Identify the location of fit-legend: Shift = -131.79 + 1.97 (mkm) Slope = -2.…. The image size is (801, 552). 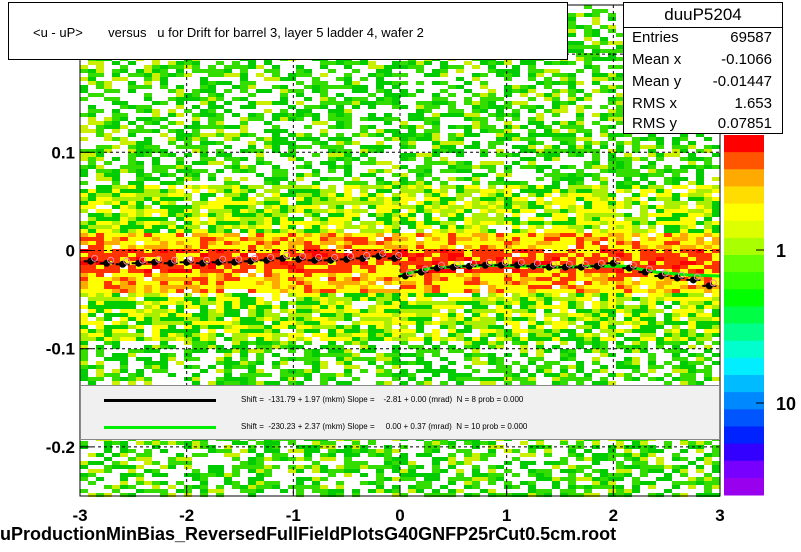
(400, 412).